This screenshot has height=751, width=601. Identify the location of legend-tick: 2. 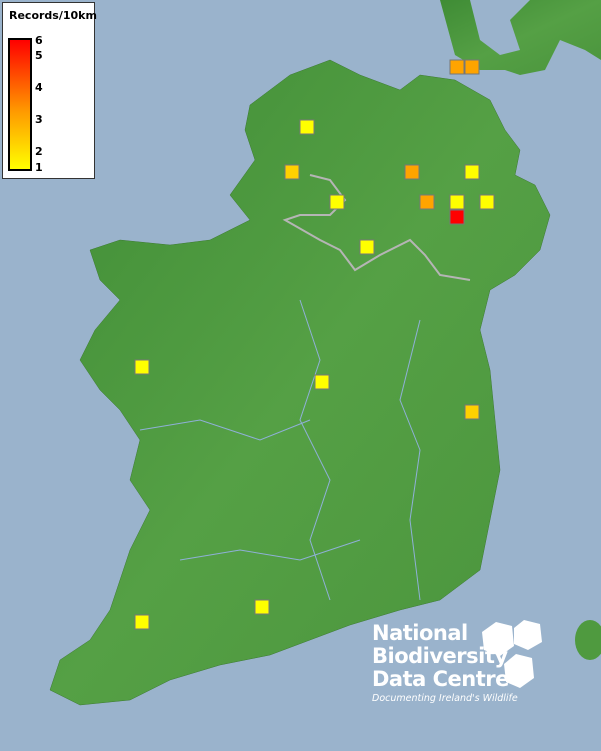
(39, 151).